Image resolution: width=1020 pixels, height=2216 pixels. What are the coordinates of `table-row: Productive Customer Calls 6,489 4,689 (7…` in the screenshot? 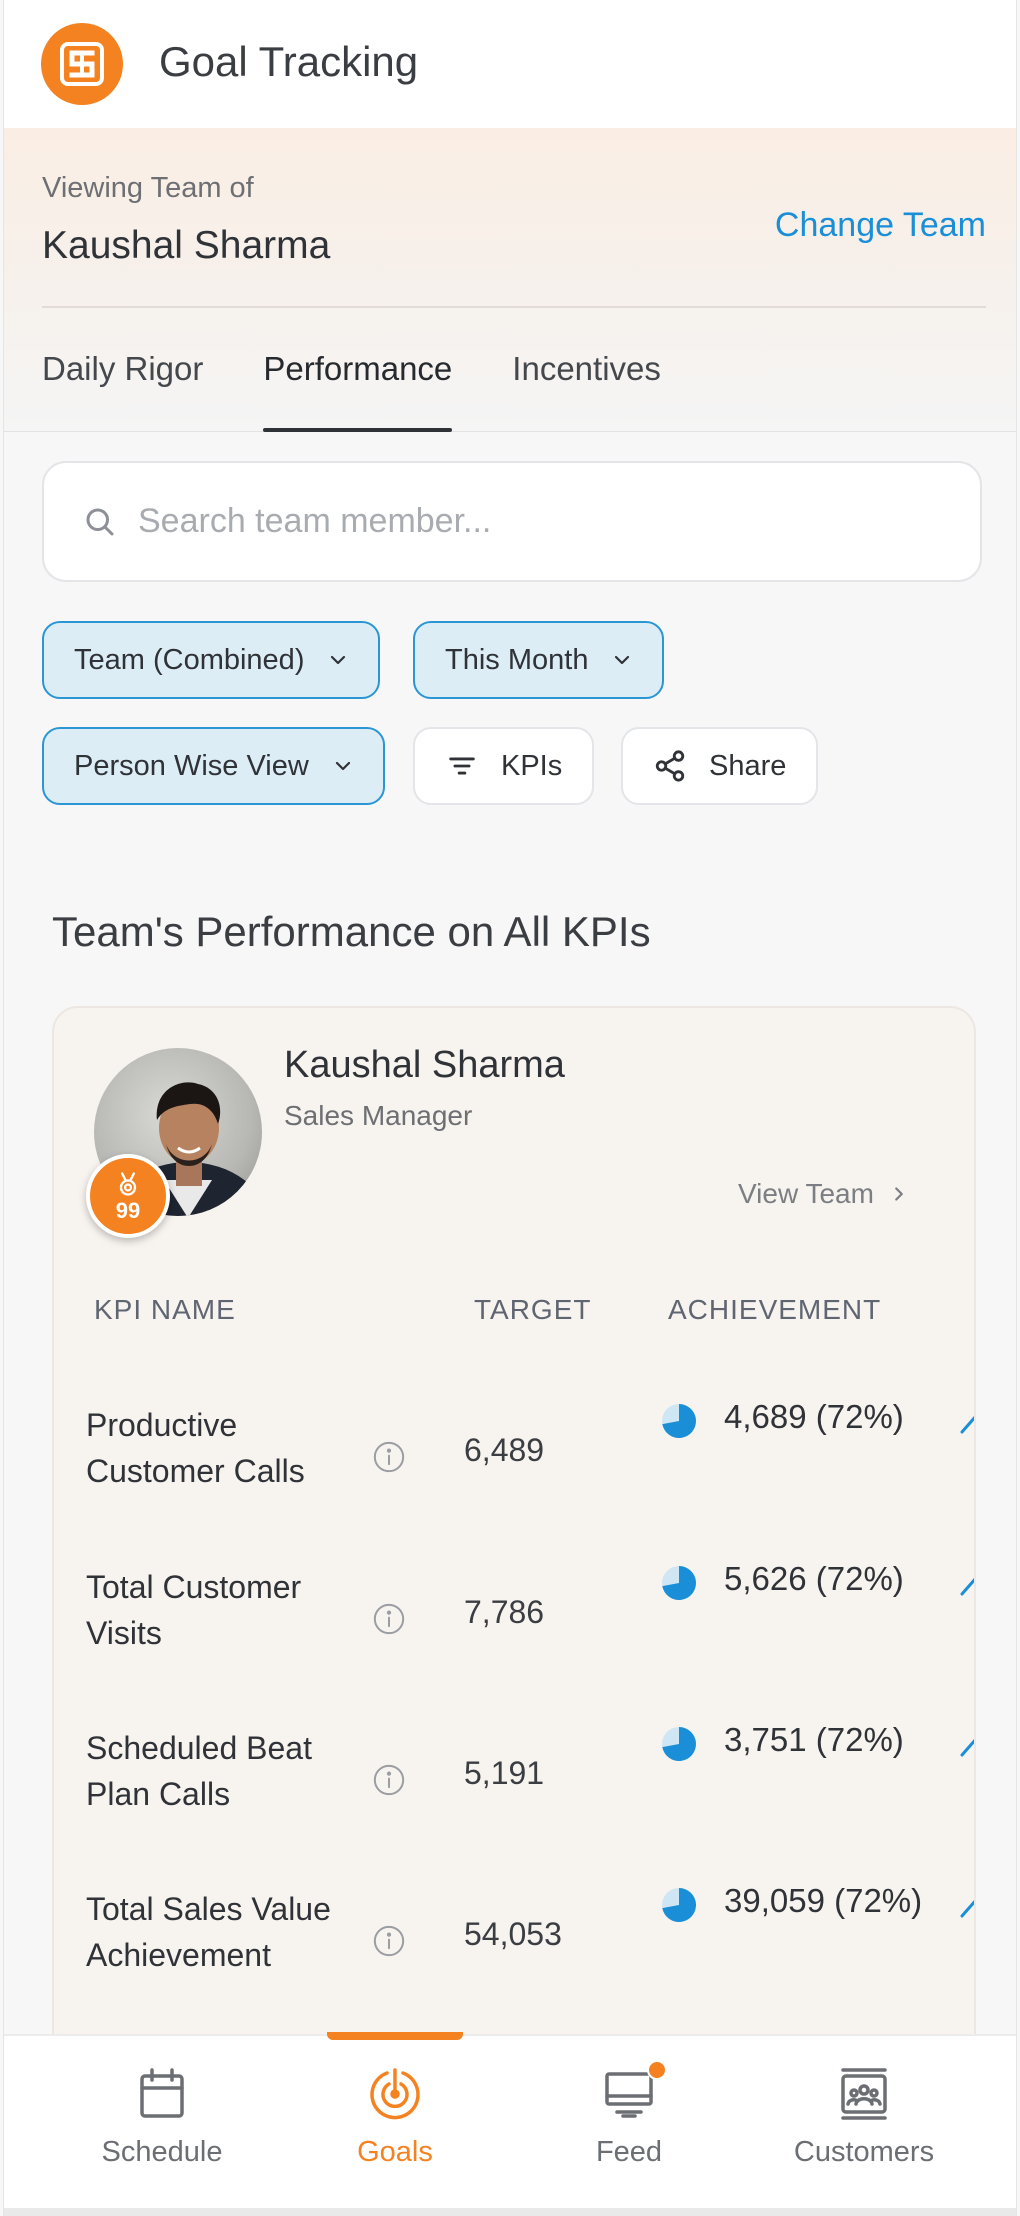 It's located at (514, 1480).